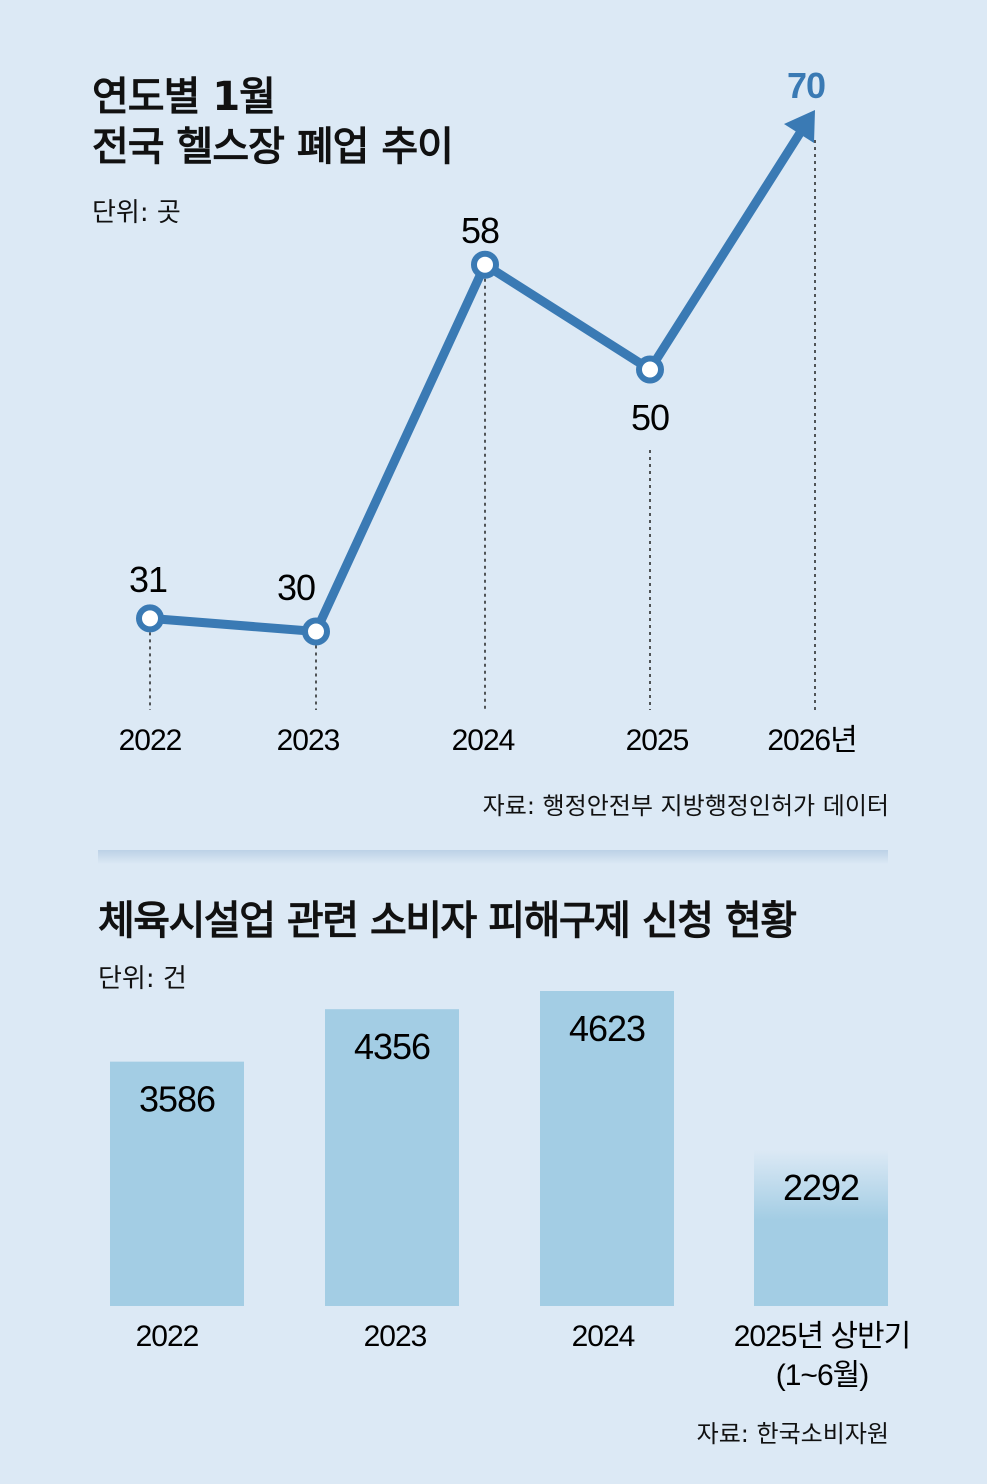 Image resolution: width=987 pixels, height=1484 pixels. I want to click on line-data-label-highlight: 70, so click(806, 85).